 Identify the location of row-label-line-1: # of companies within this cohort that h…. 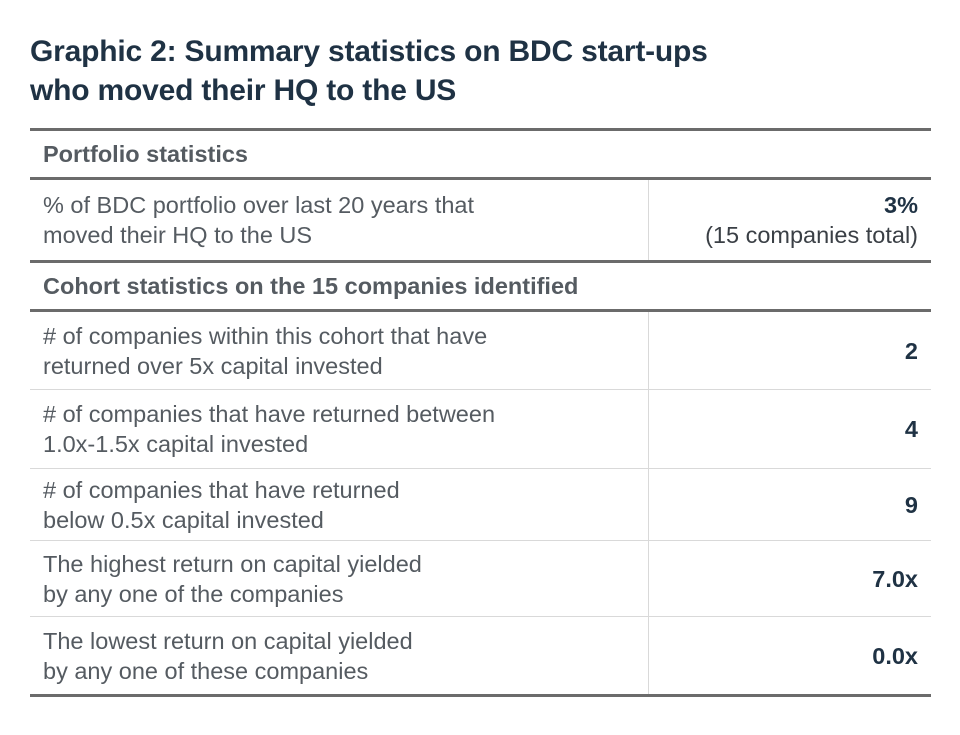
(265, 335).